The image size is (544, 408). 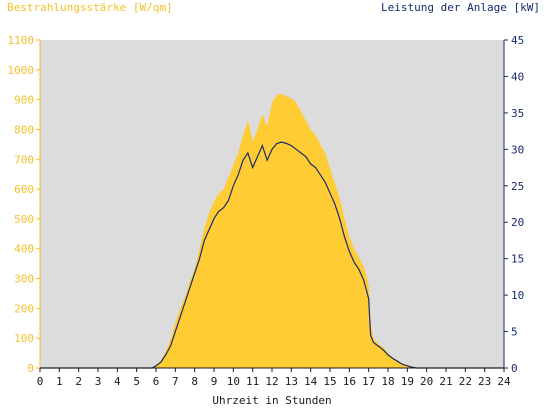 I want to click on x-axis-tick-label: 5, so click(x=136, y=381).